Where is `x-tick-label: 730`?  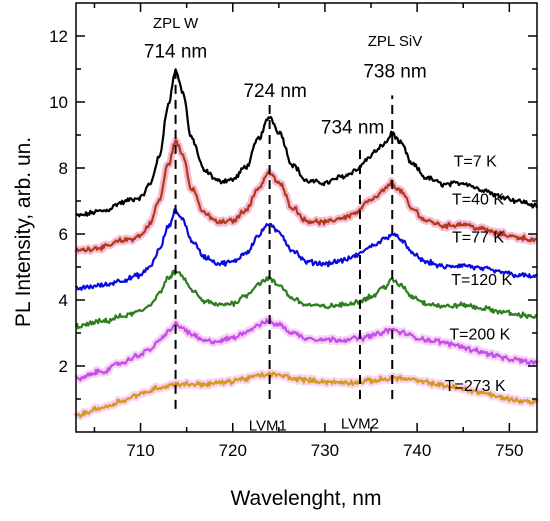
x-tick-label: 730 is located at coordinates (325, 450).